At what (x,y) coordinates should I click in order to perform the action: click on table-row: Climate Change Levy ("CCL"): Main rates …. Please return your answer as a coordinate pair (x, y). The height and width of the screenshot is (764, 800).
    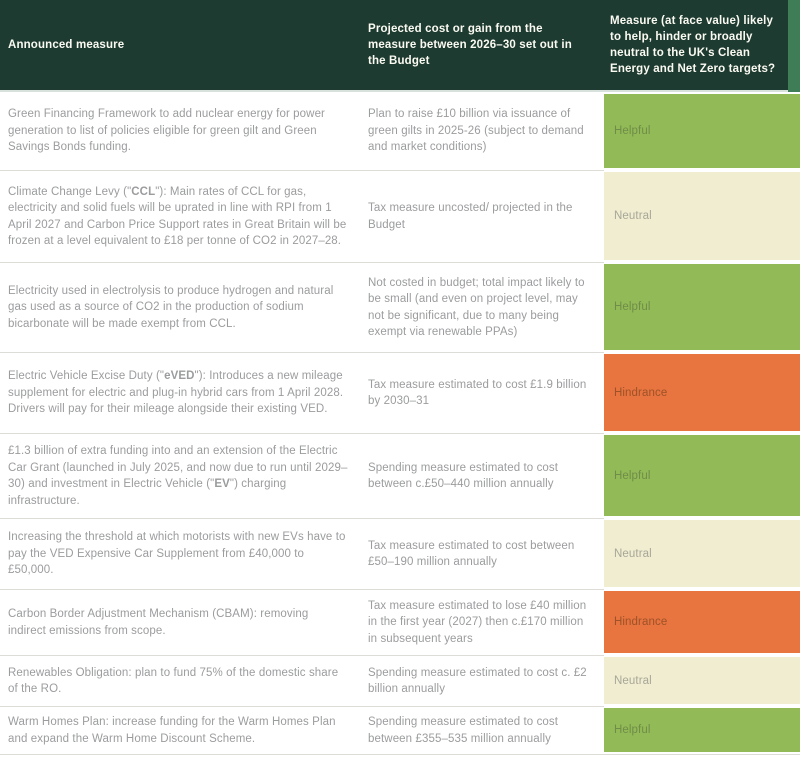
    Looking at the image, I should click on (400, 216).